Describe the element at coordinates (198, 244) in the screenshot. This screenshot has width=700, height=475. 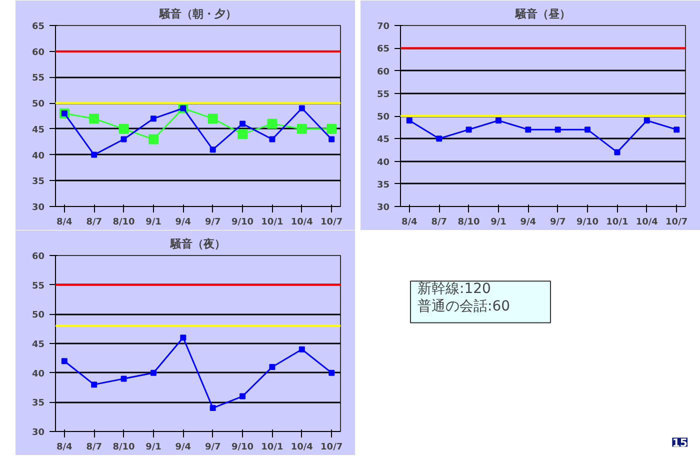
I see `chart-title: 騒音（夜）` at that location.